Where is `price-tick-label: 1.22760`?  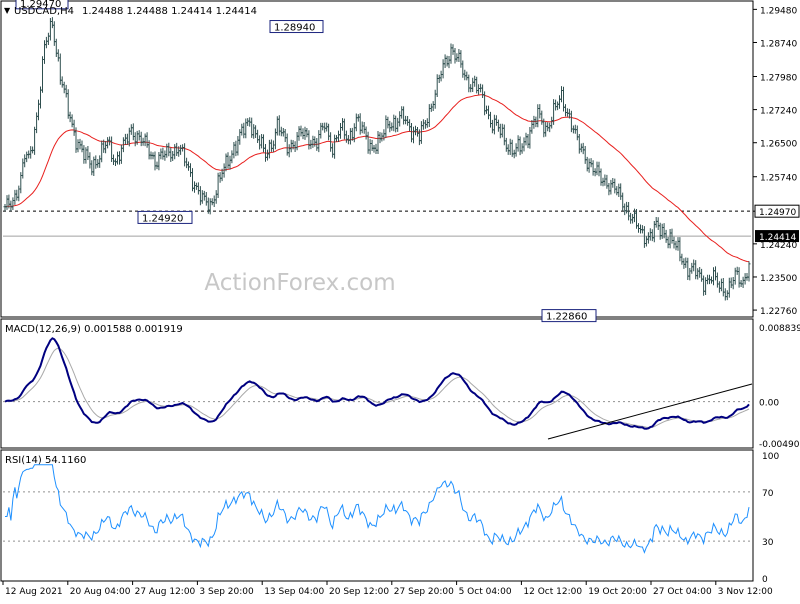 price-tick-label: 1.22760 is located at coordinates (778, 312).